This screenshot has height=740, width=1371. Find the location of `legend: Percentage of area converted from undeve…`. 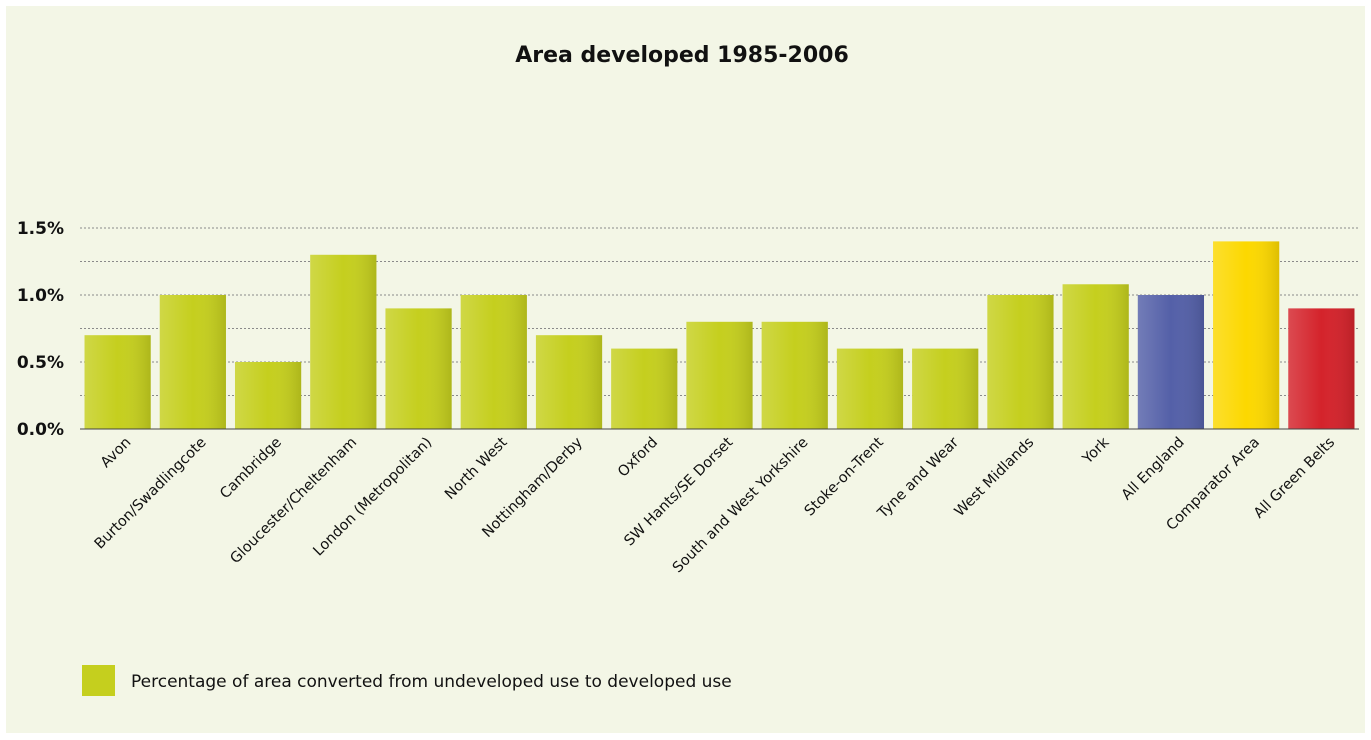

legend: Percentage of area converted from undeve… is located at coordinates (407, 680).